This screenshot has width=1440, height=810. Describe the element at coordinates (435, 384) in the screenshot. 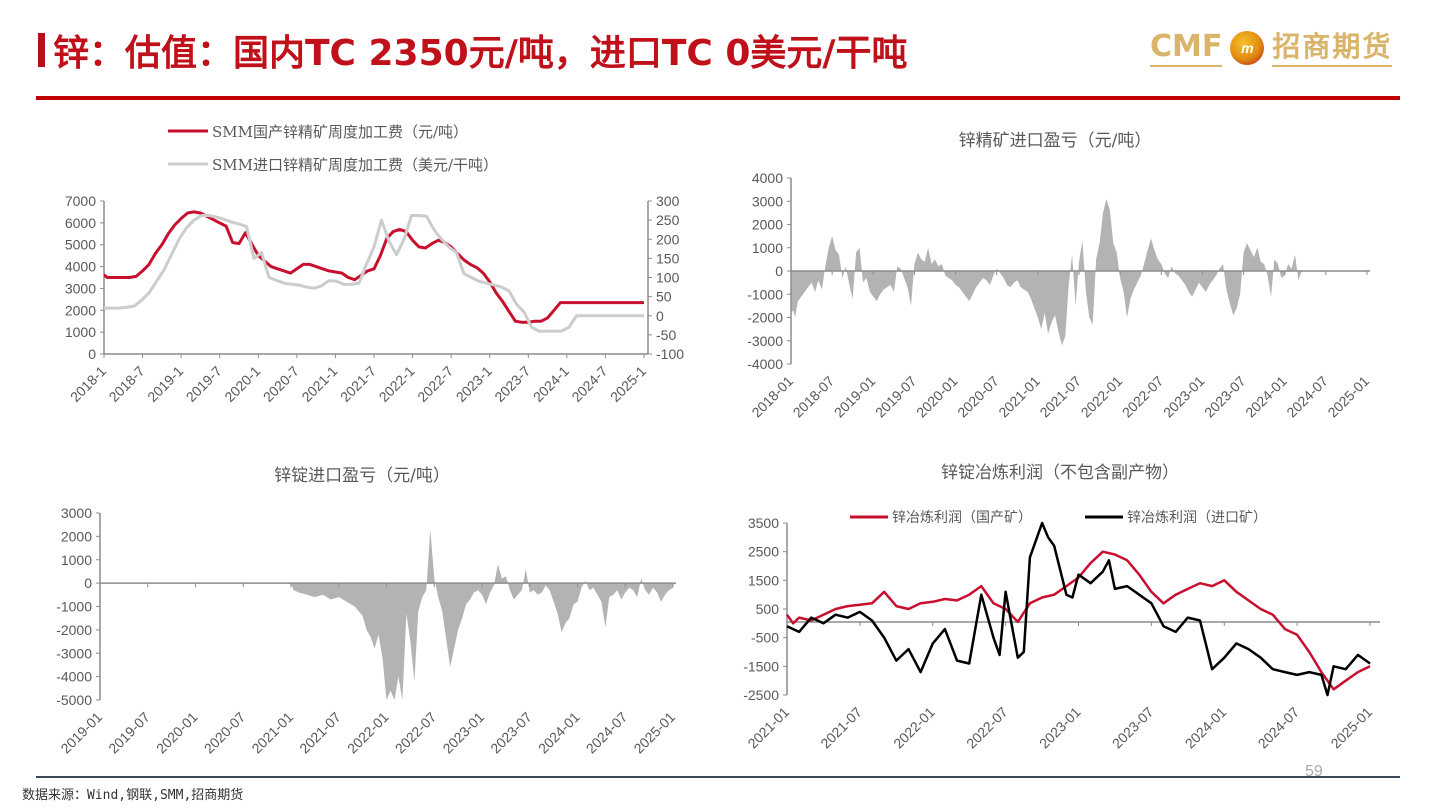

I see `x-tick-label: 2022-7` at that location.